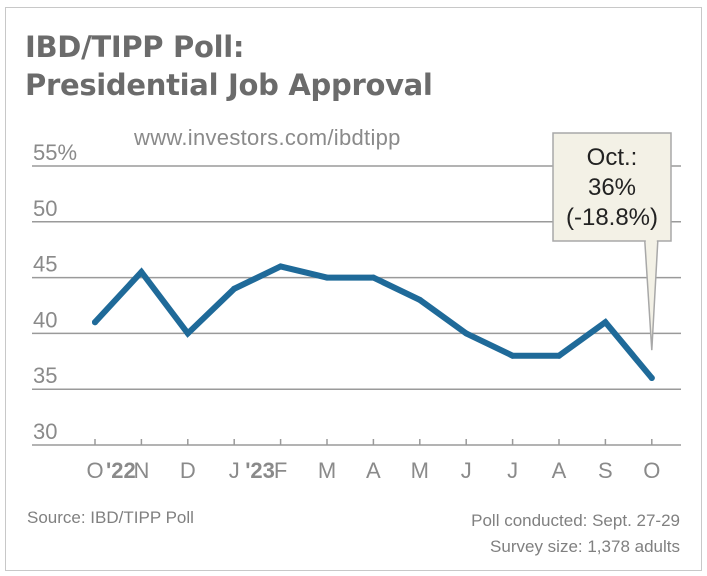 Image resolution: width=707 pixels, height=576 pixels. What do you see at coordinates (612, 157) in the screenshot?
I see `callout-line: Oct.:` at bounding box center [612, 157].